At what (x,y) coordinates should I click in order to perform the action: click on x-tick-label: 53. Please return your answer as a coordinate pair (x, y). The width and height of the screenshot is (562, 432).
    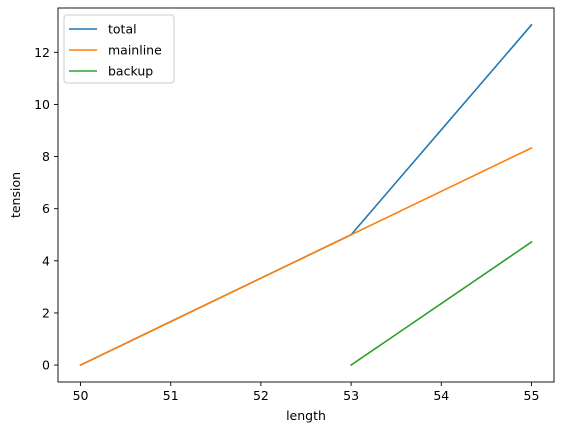
    Looking at the image, I should click on (351, 395).